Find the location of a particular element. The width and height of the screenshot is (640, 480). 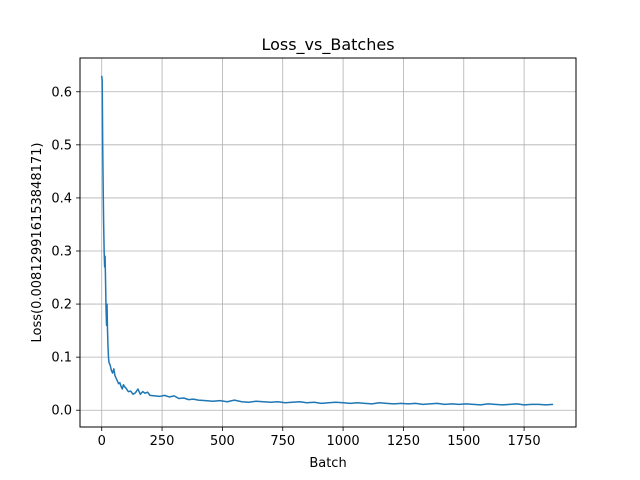

x-tick-label: 1250 is located at coordinates (403, 441).